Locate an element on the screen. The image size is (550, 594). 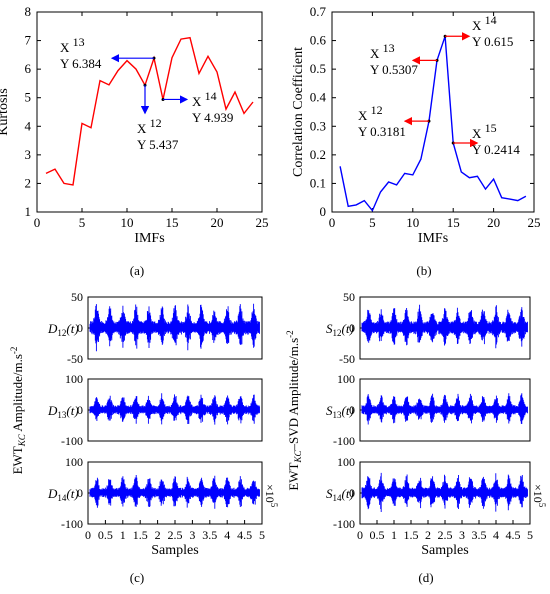
subplot-label: D13(t) is located at coordinates (63, 411).